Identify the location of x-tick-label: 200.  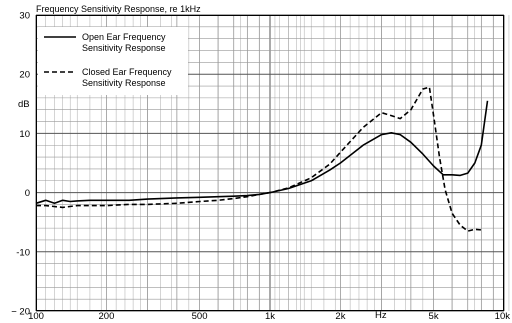
(107, 316).